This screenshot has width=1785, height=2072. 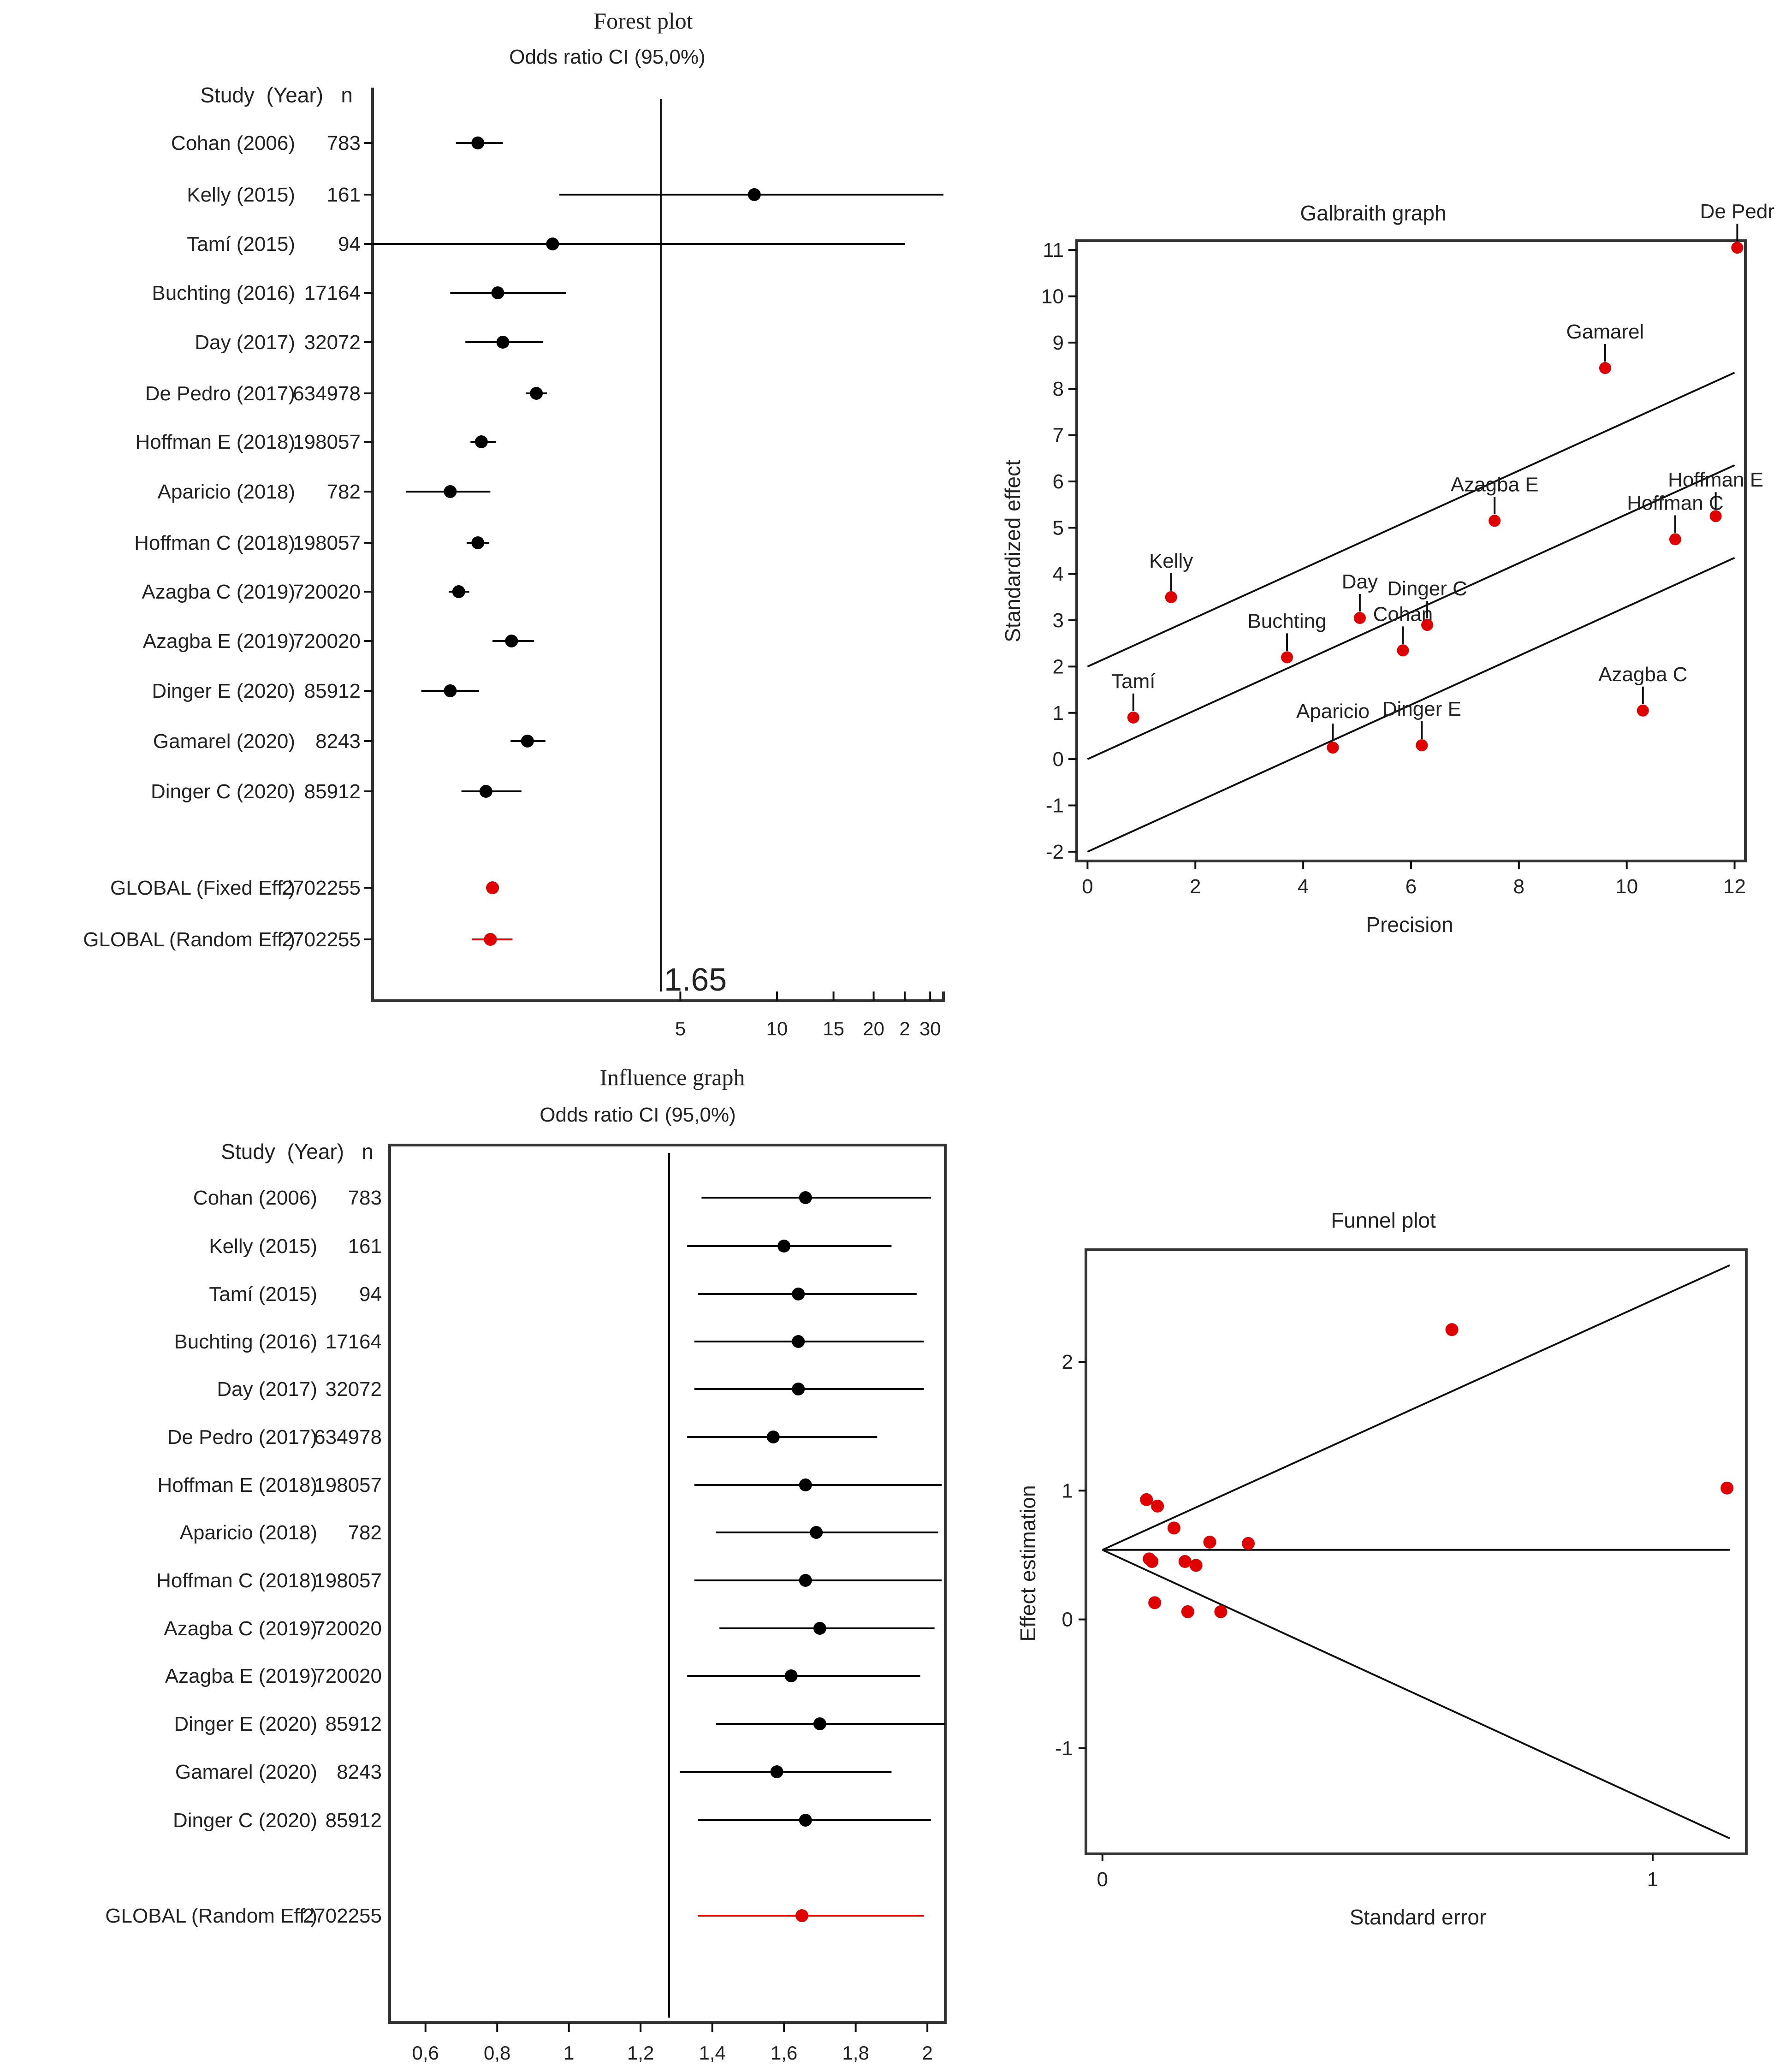 I want to click on forest-row-label: Buchting (2016), so click(x=223, y=293).